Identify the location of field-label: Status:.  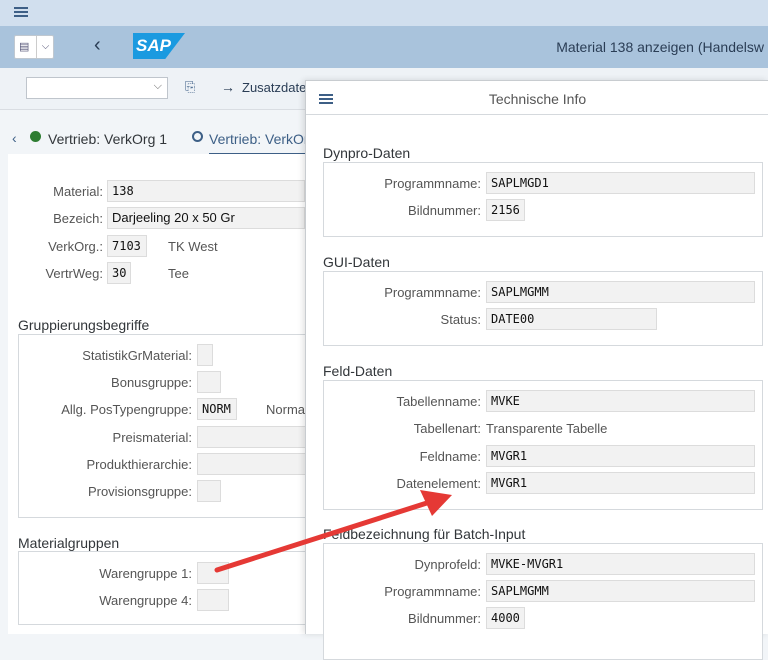
(460, 319).